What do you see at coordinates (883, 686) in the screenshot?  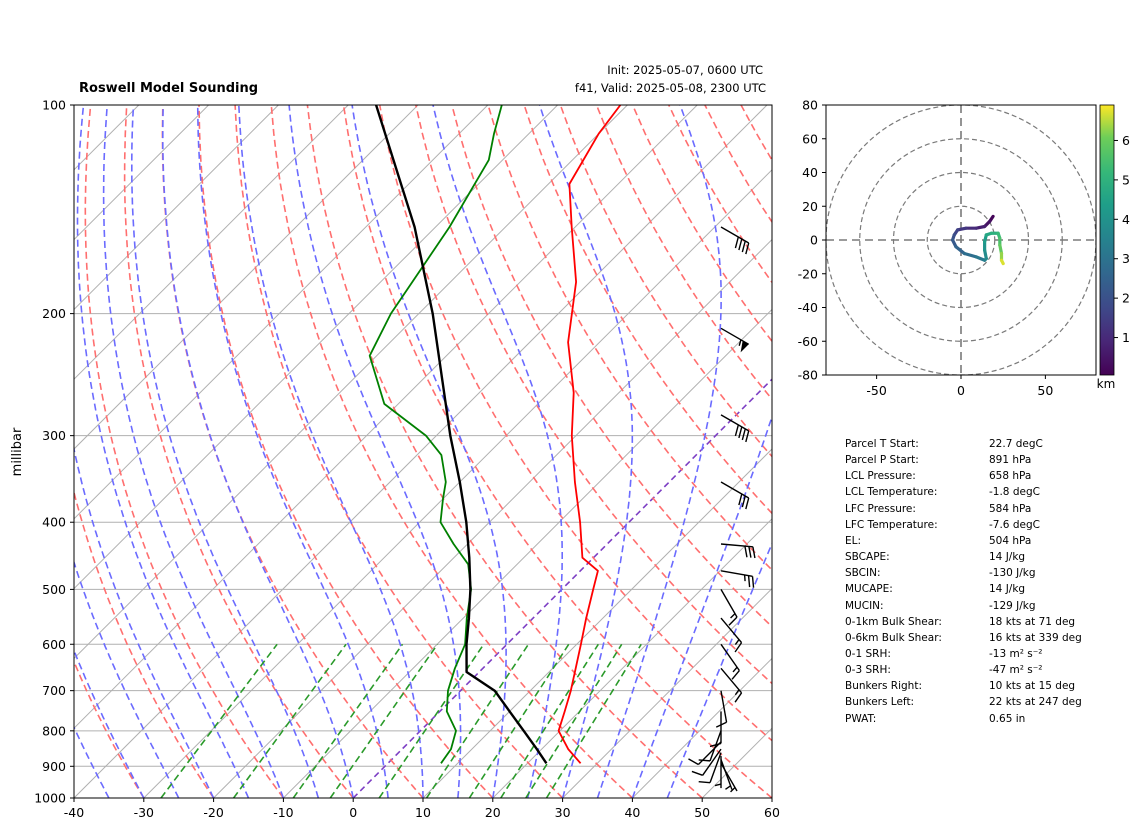 I see `stats-label: Bunkers Right:` at bounding box center [883, 686].